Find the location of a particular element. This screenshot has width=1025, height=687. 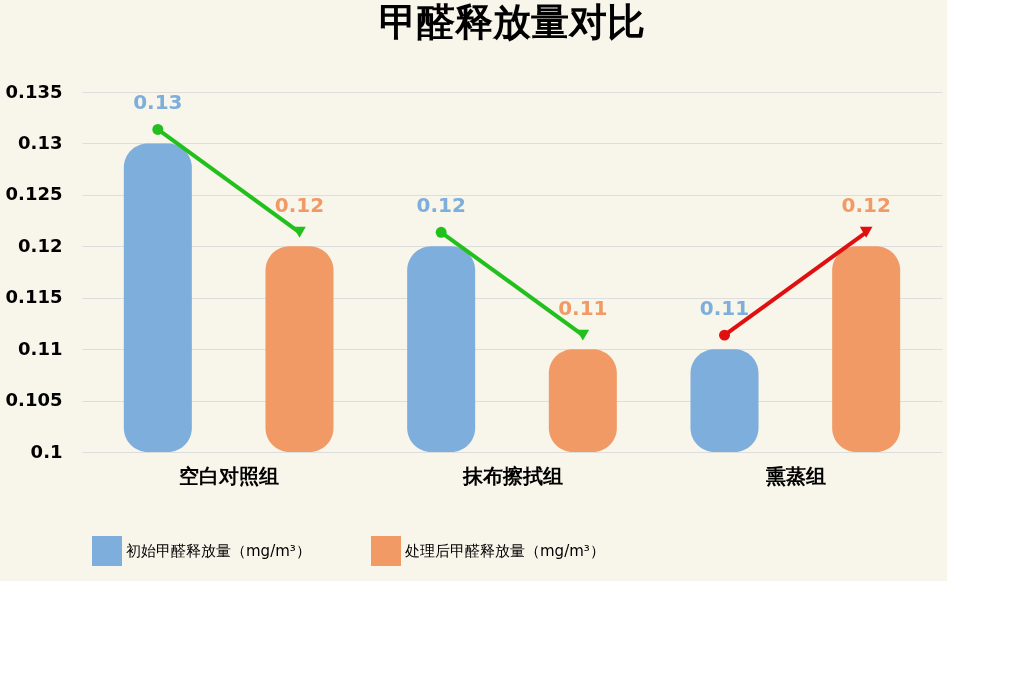

y-tick-label: 0.12 is located at coordinates (40, 245).